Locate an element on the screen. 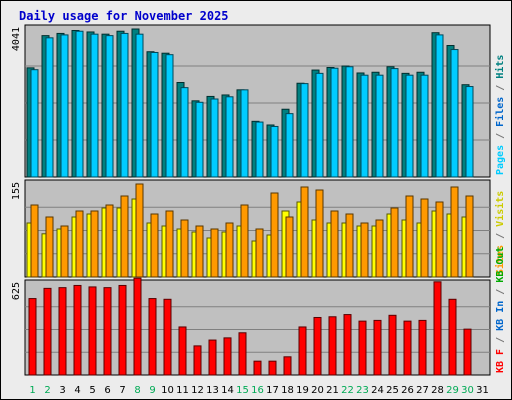  x-tick-label-day-26: 26 is located at coordinates (407, 390).